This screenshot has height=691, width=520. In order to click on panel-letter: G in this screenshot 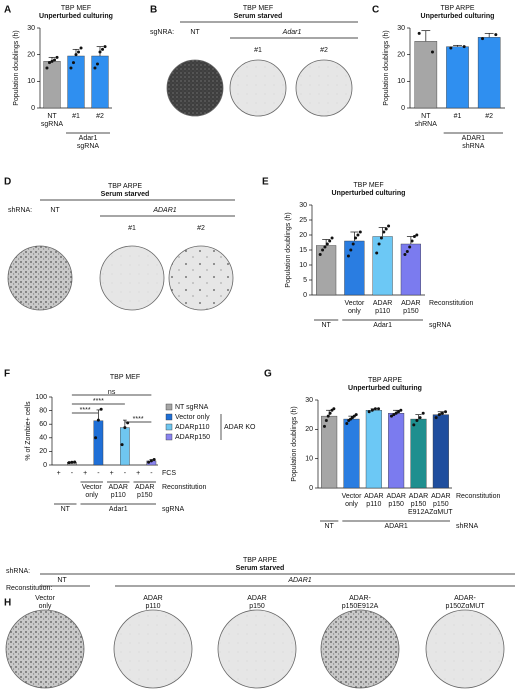, I will do `click(268, 374)`.